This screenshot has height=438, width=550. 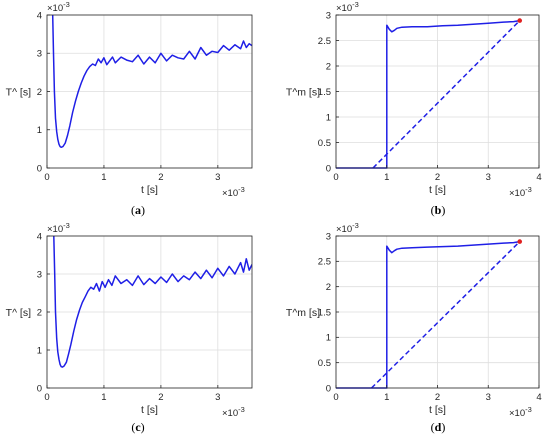 What do you see at coordinates (438, 427) in the screenshot?
I see `panel-caption: (d)` at bounding box center [438, 427].